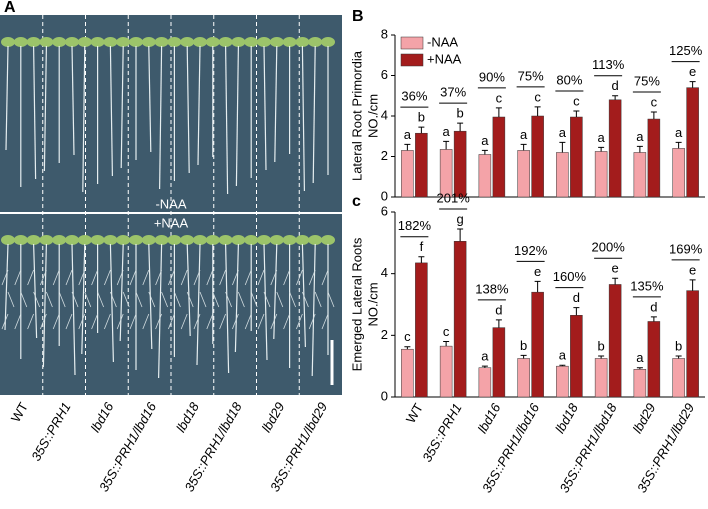  Describe the element at coordinates (414, 96) in the screenshot. I see `percent-annotation: 36%` at that location.